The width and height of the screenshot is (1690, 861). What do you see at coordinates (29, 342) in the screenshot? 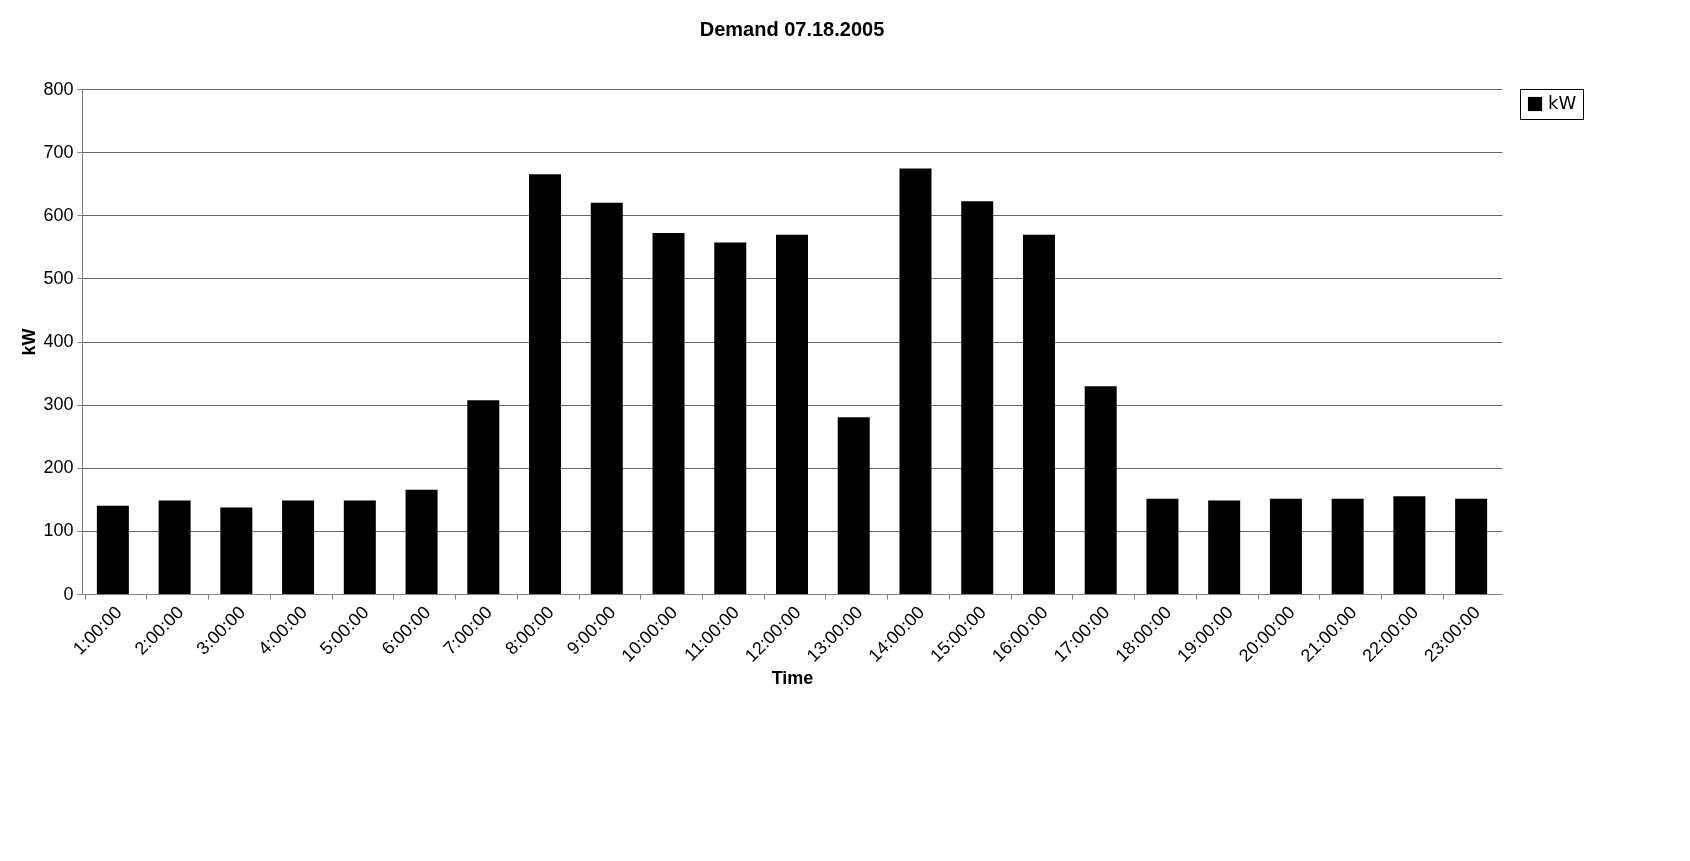
I see `y-axis-title: kW` at bounding box center [29, 342].